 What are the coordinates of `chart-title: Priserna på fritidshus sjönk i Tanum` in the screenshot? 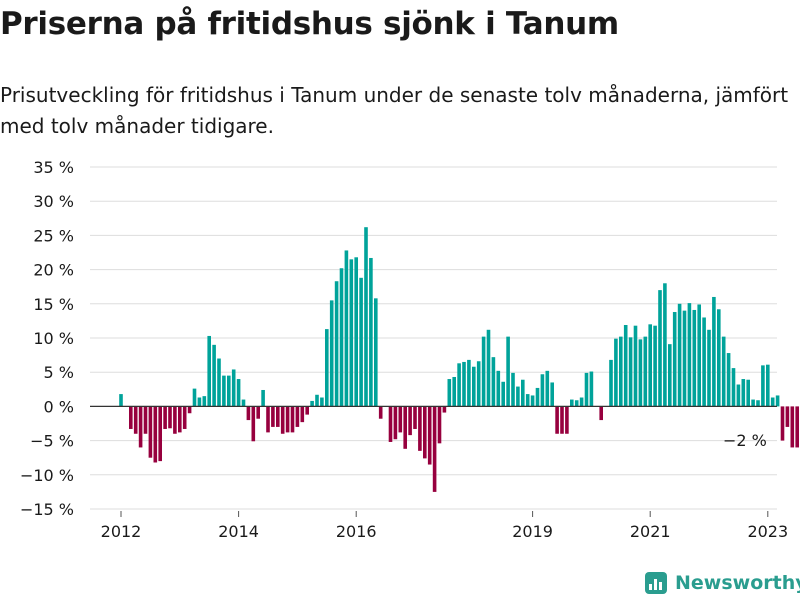 It's located at (309, 24).